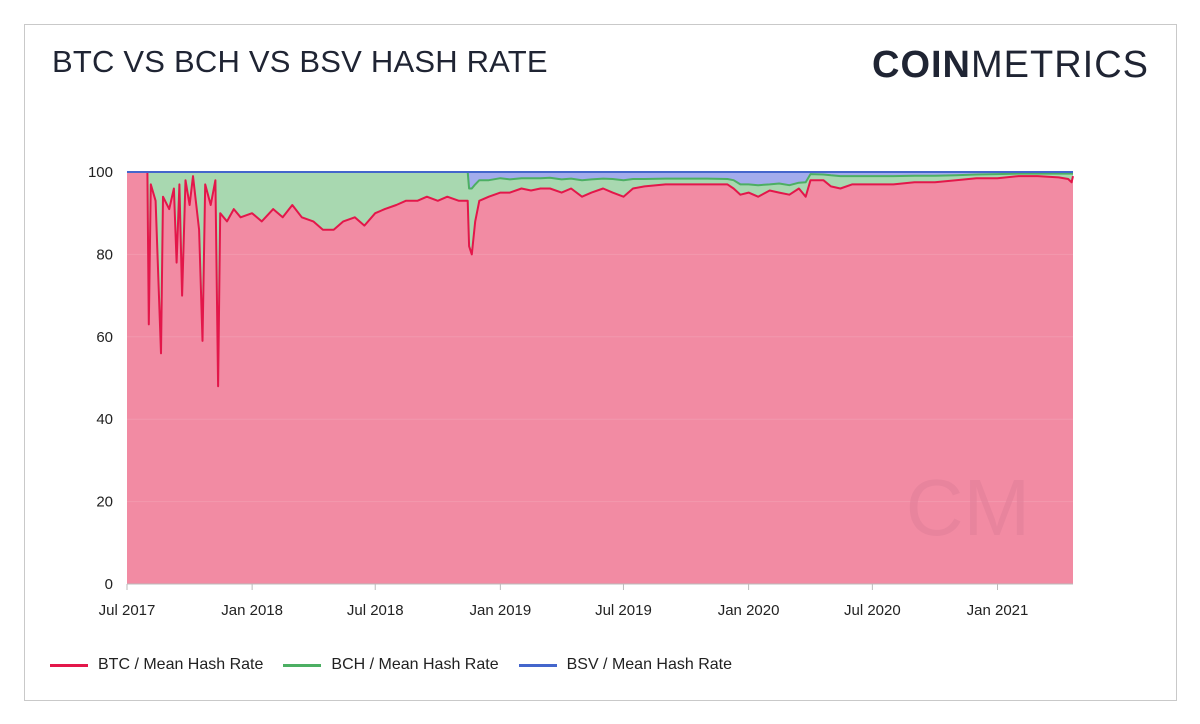  I want to click on legend-item-btc: BTC / Mean Hash Rate, so click(156, 665).